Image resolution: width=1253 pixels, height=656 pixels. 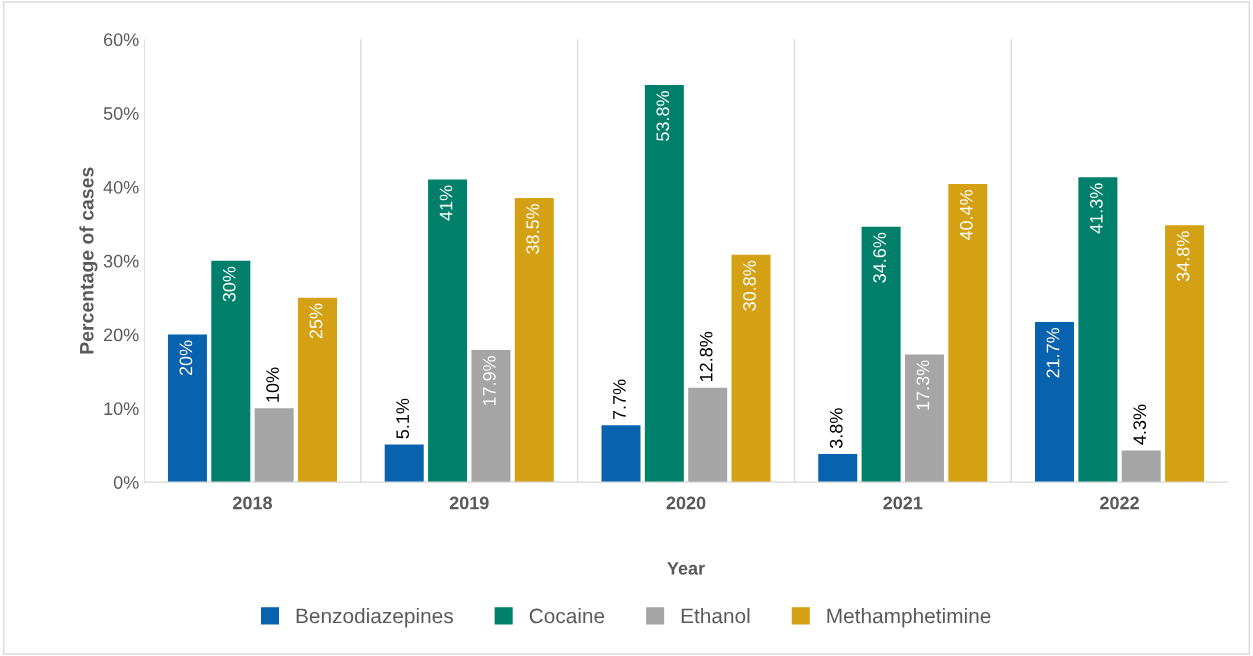 What do you see at coordinates (533, 228) in the screenshot?
I see `data-label: 38.5%` at bounding box center [533, 228].